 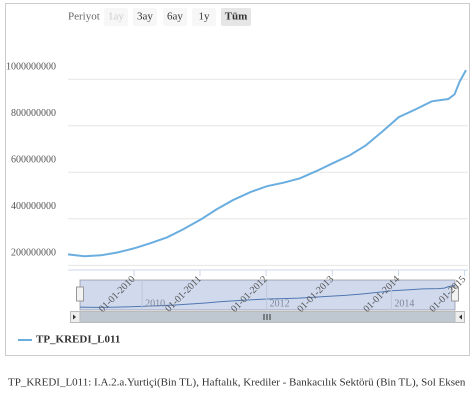 I want to click on range-button-label: 3ay, so click(x=145, y=17).